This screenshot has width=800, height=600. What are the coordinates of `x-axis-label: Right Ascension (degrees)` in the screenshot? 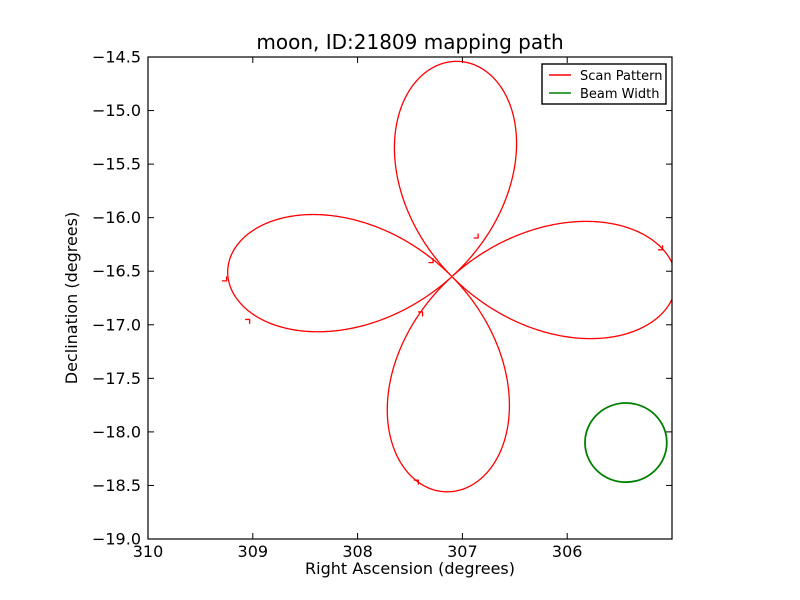 It's located at (410, 568).